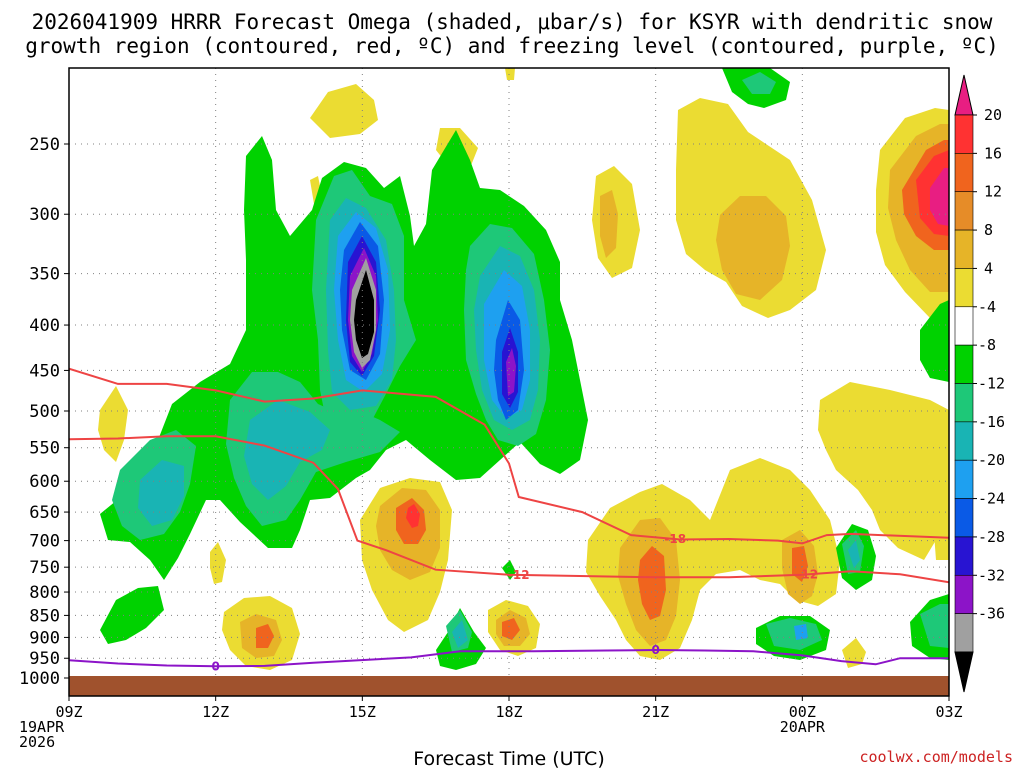 Image resolution: width=1024 pixels, height=768 pixels. Describe the element at coordinates (939, 197) in the screenshot. I see `omega-max-positive` at that location.